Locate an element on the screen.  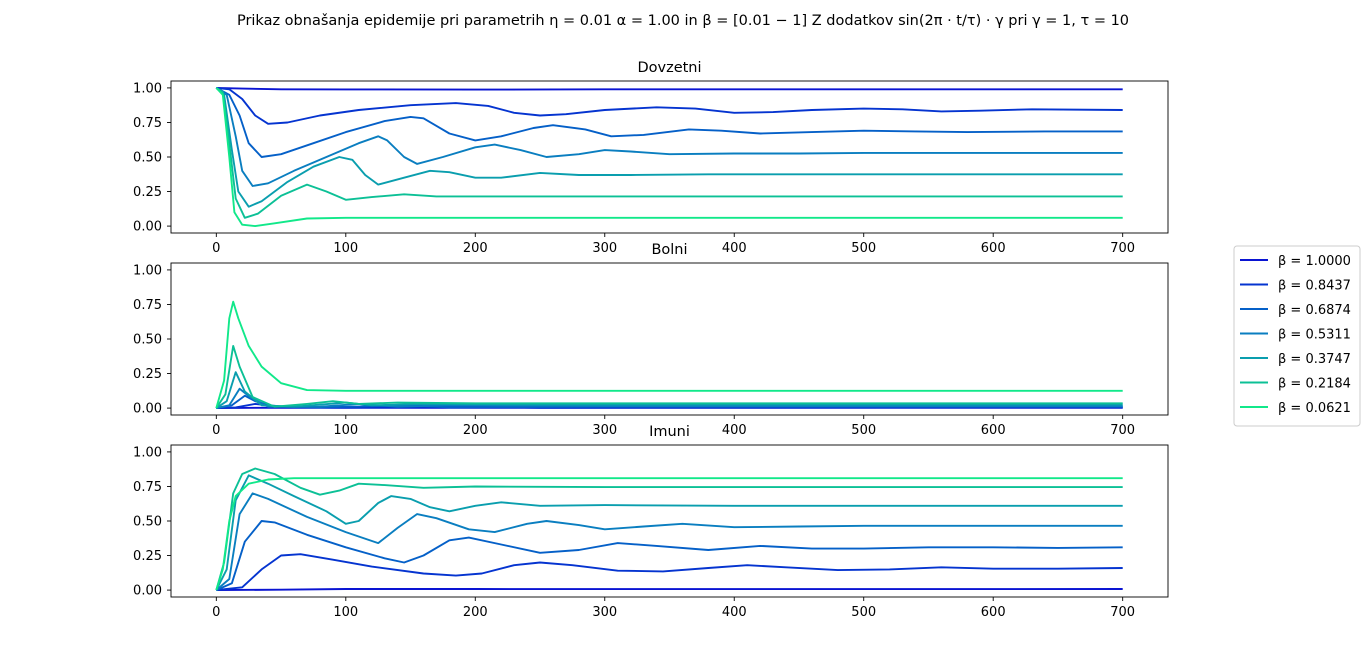
panel-title: Dovzetni is located at coordinates (669, 68).